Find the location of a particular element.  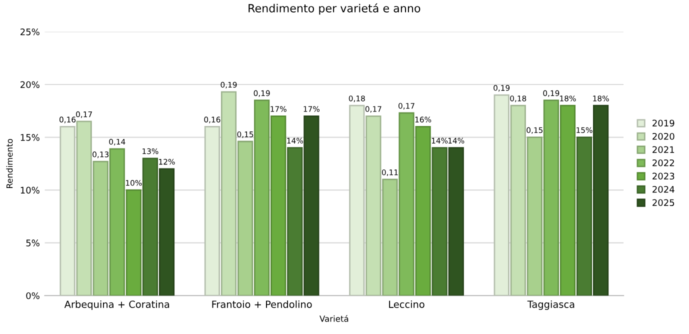

y-tick-label: 25% is located at coordinates (30, 32).